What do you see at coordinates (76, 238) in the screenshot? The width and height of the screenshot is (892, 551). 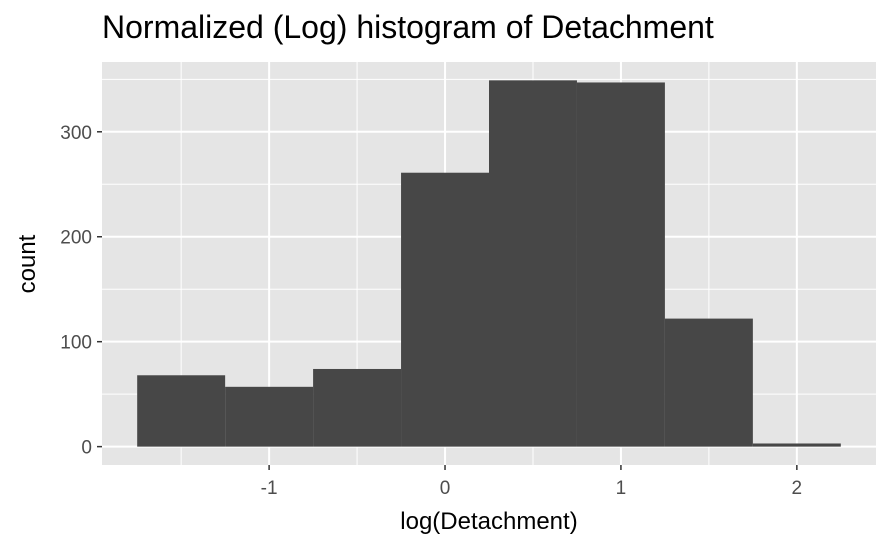 I see `y-tick-label: 200` at bounding box center [76, 238].